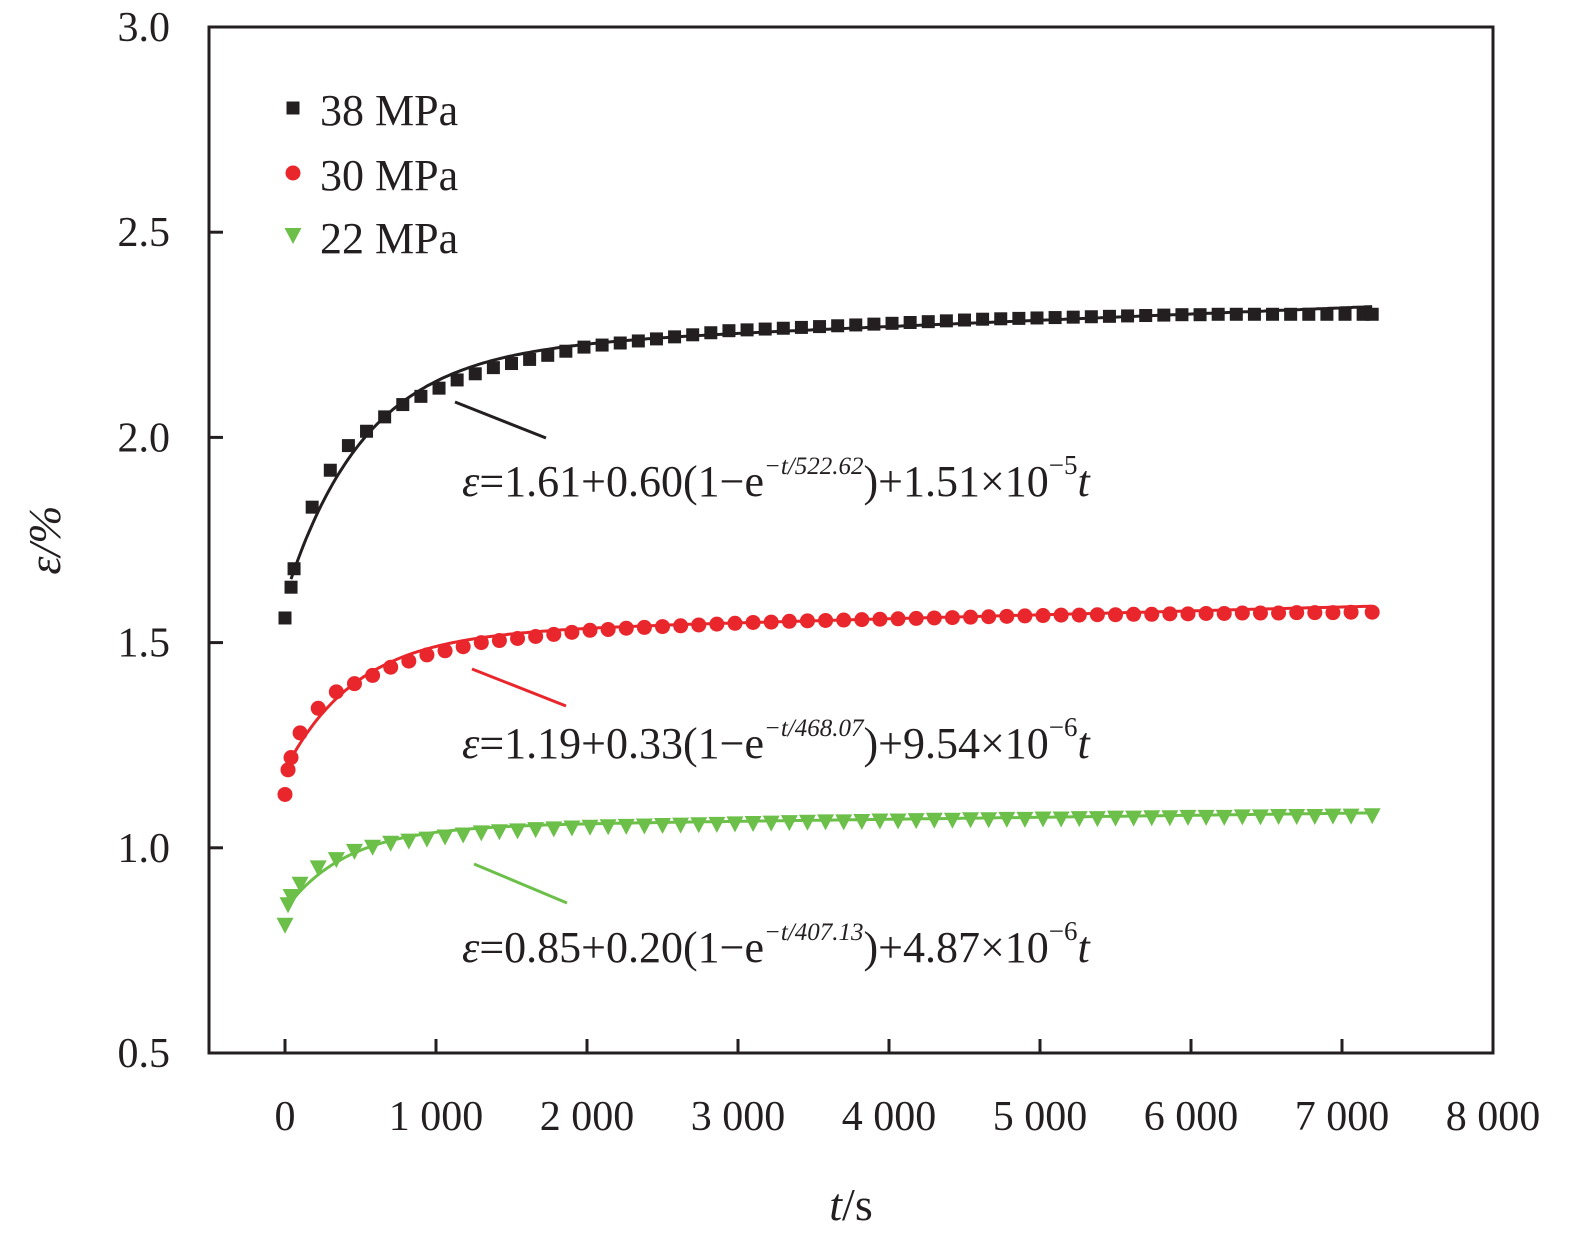  What do you see at coordinates (621, 947) in the screenshot?
I see `eq-main: =0.85+0.20(1−e` at bounding box center [621, 947].